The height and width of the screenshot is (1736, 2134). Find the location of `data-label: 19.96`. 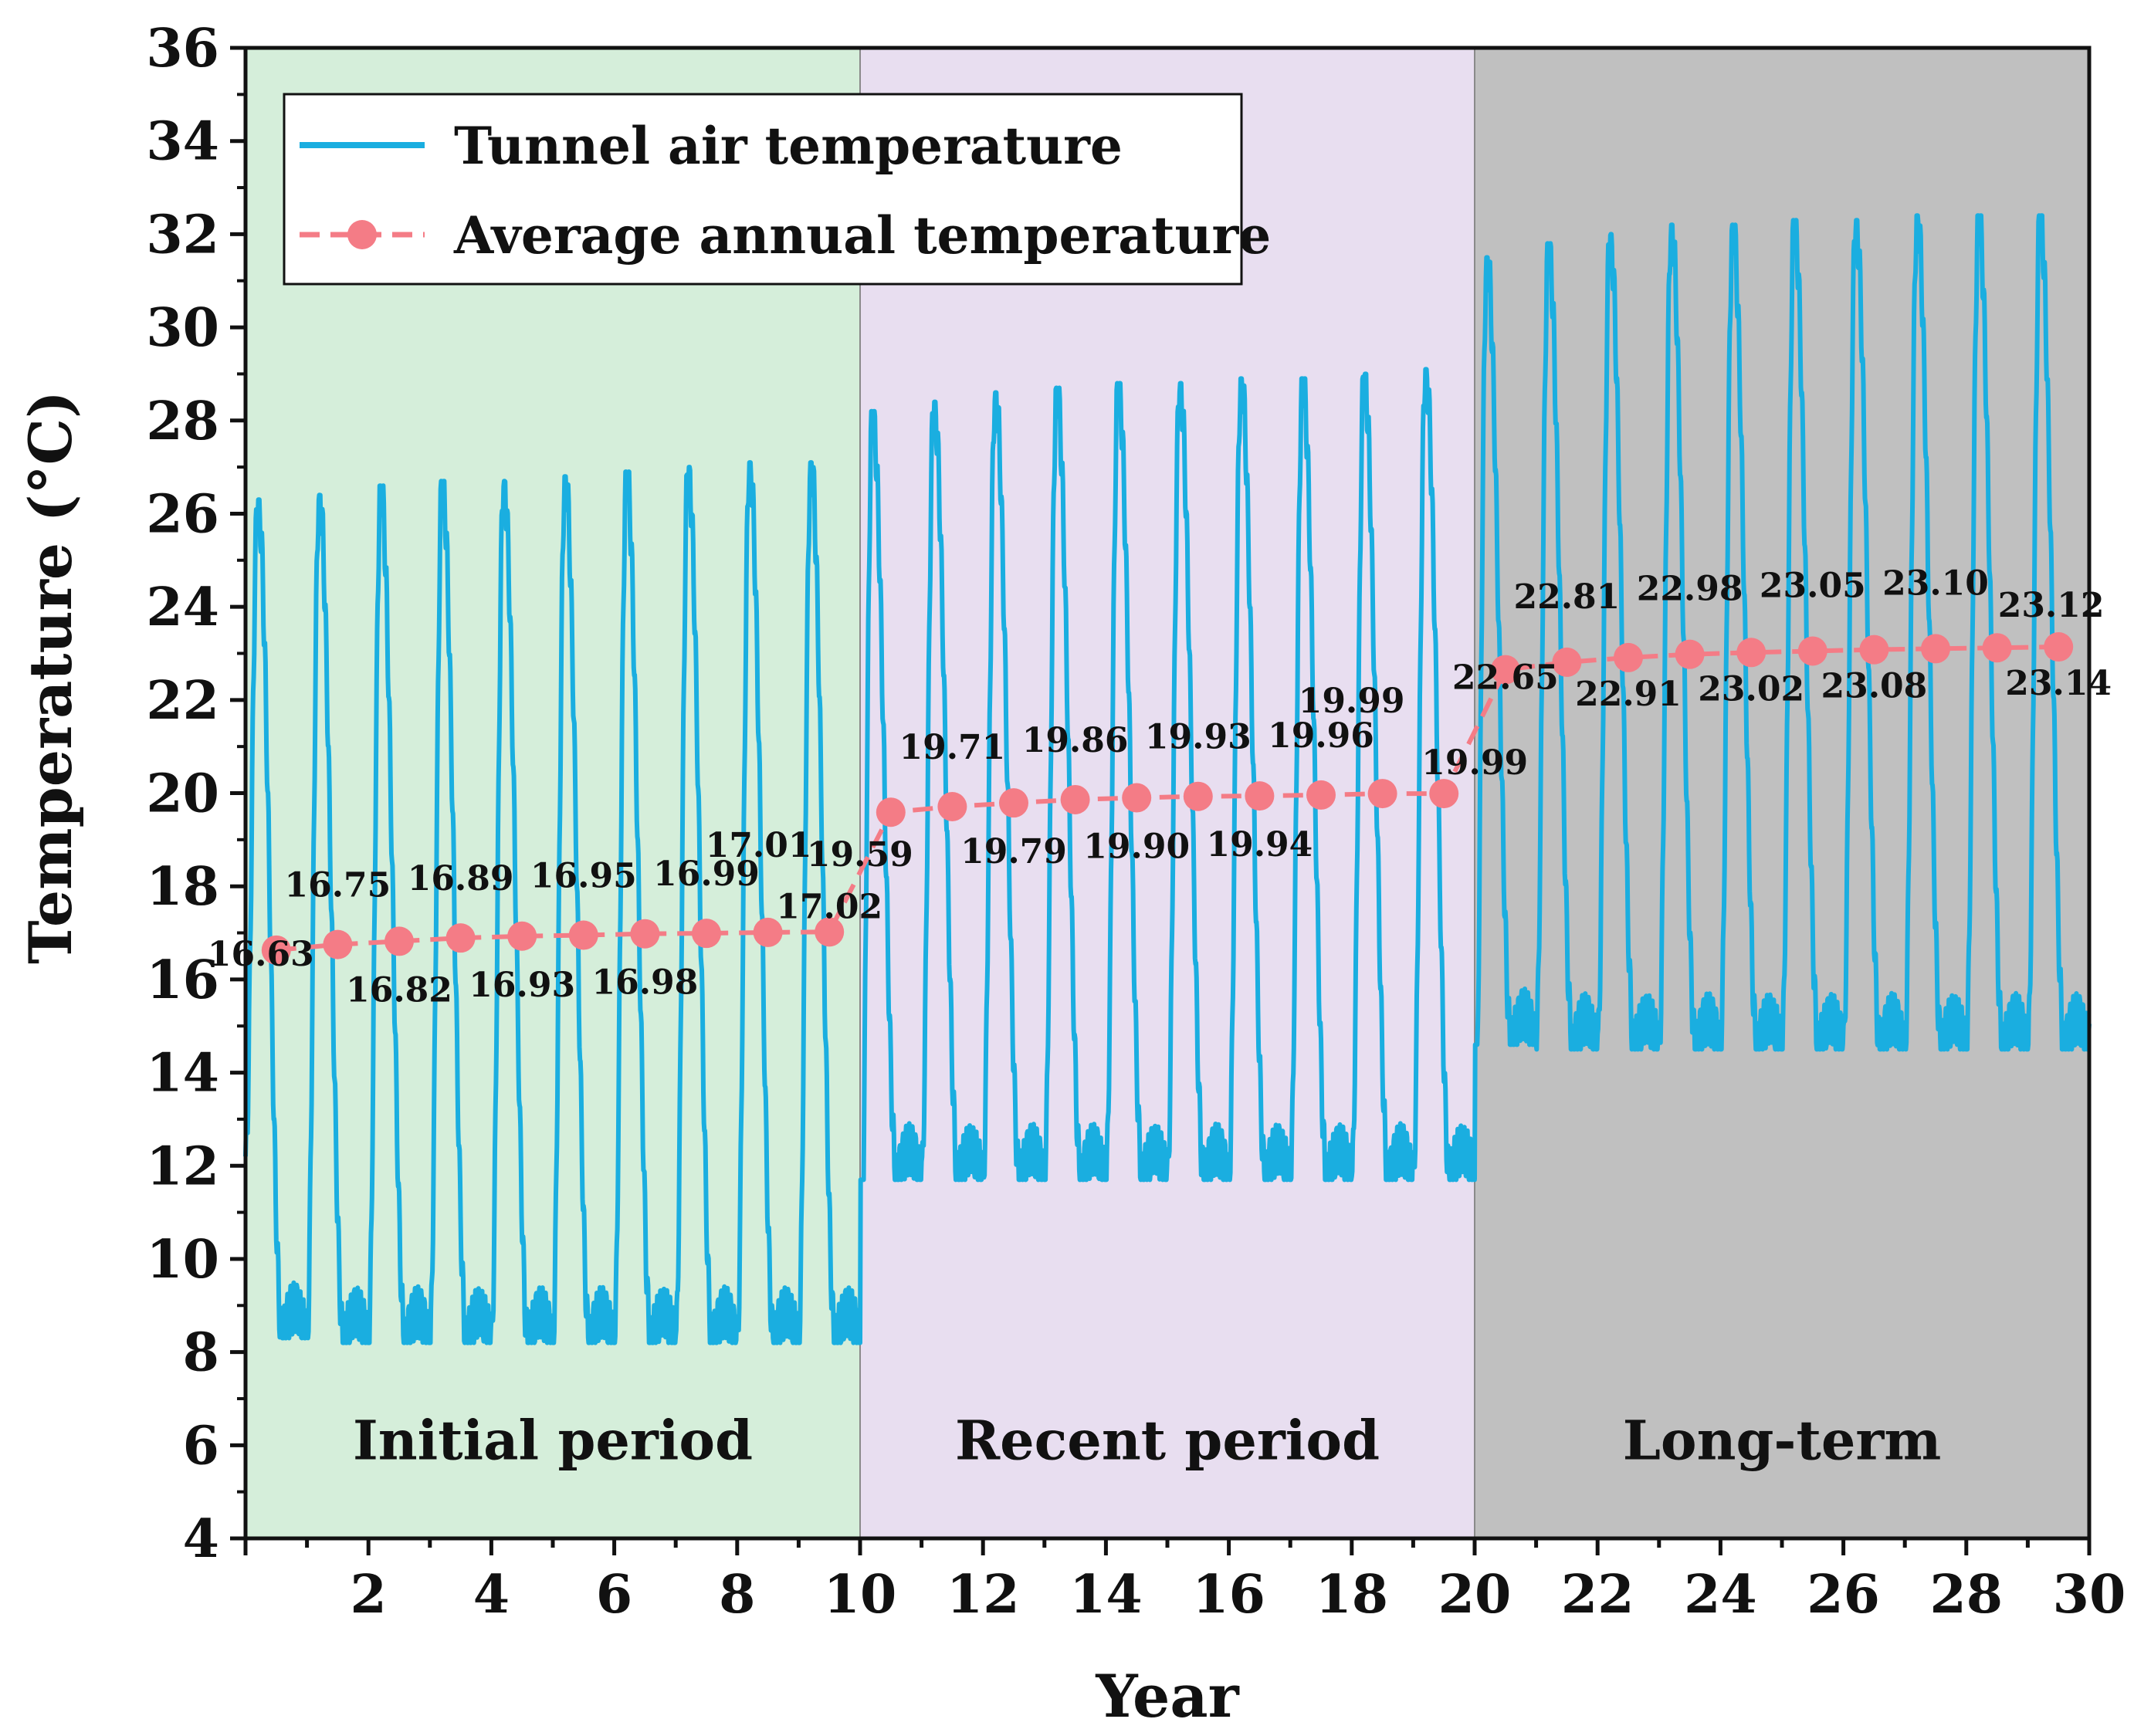

data-label: 19.96 is located at coordinates (1321, 736).